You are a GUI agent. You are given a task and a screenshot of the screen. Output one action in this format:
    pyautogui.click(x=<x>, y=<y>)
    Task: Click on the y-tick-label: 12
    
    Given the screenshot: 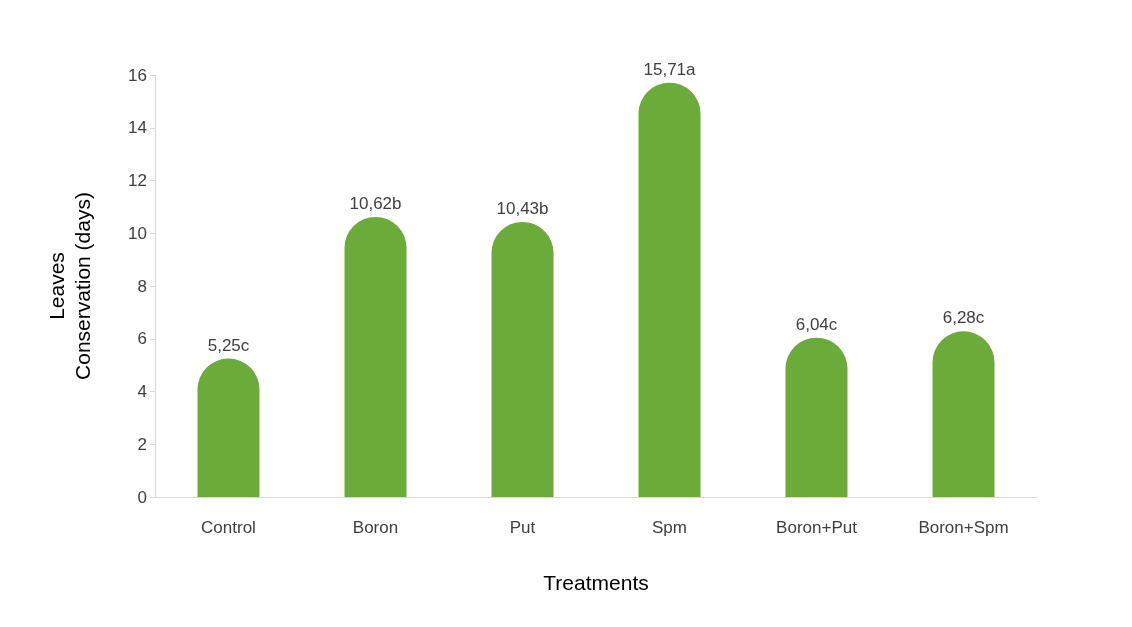 What is the action you would take?
    pyautogui.click(x=137, y=180)
    